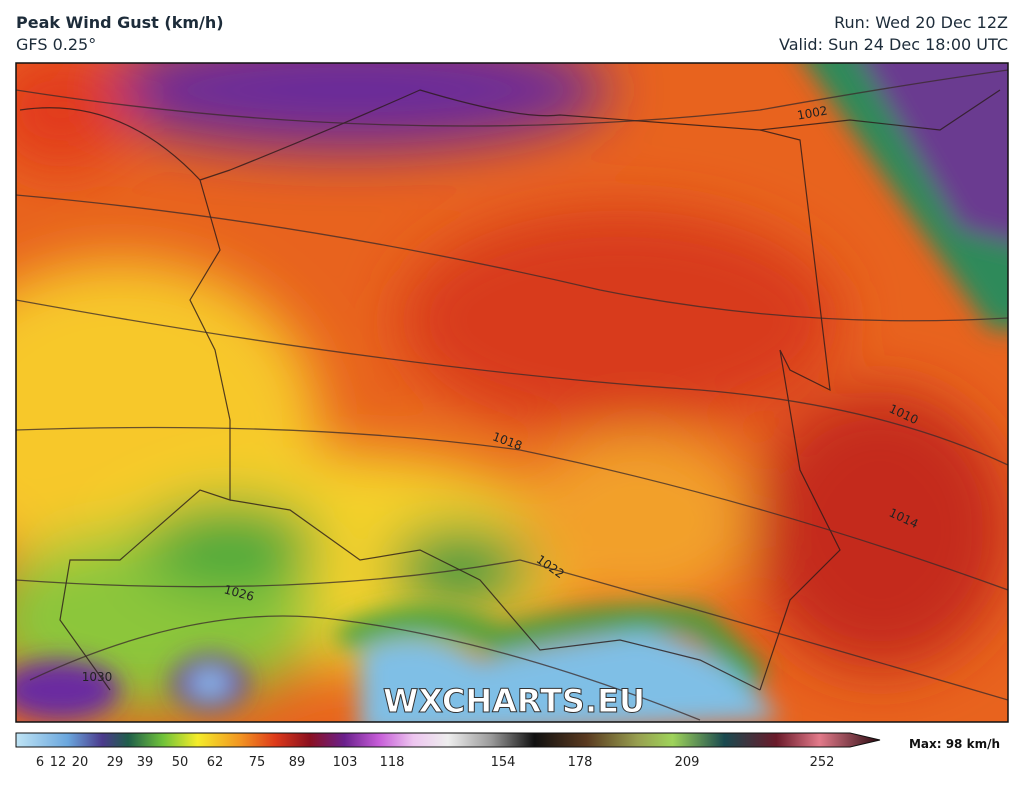  What do you see at coordinates (822, 762) in the screenshot?
I see `colorbar-tick-label: 252` at bounding box center [822, 762].